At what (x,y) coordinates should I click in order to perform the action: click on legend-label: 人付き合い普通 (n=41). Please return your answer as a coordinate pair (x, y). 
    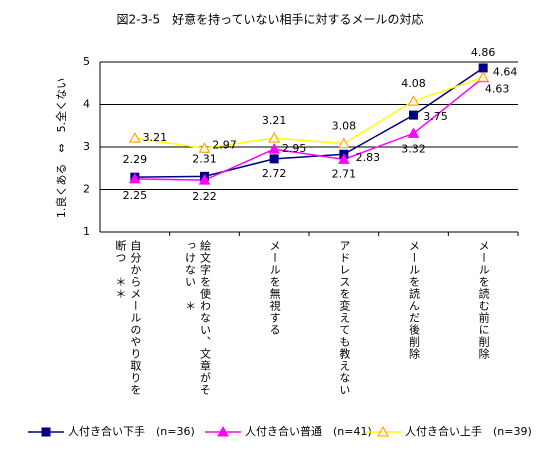
    Looking at the image, I should click on (308, 431).